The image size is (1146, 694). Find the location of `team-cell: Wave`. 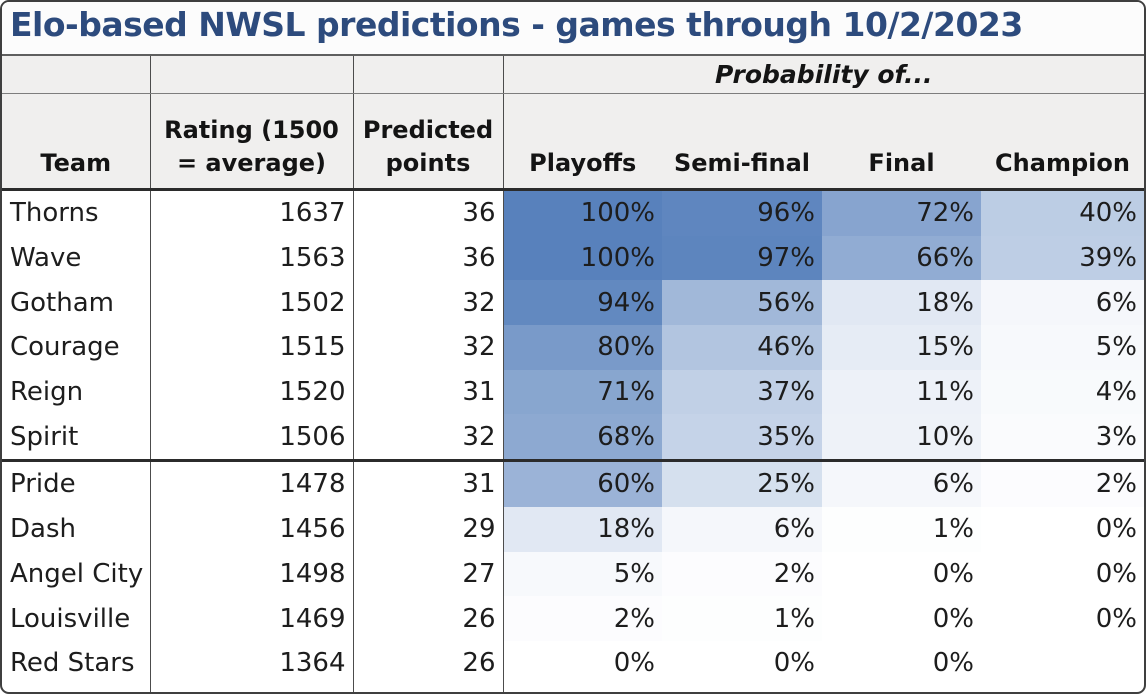

team-cell: Wave is located at coordinates (76, 258).